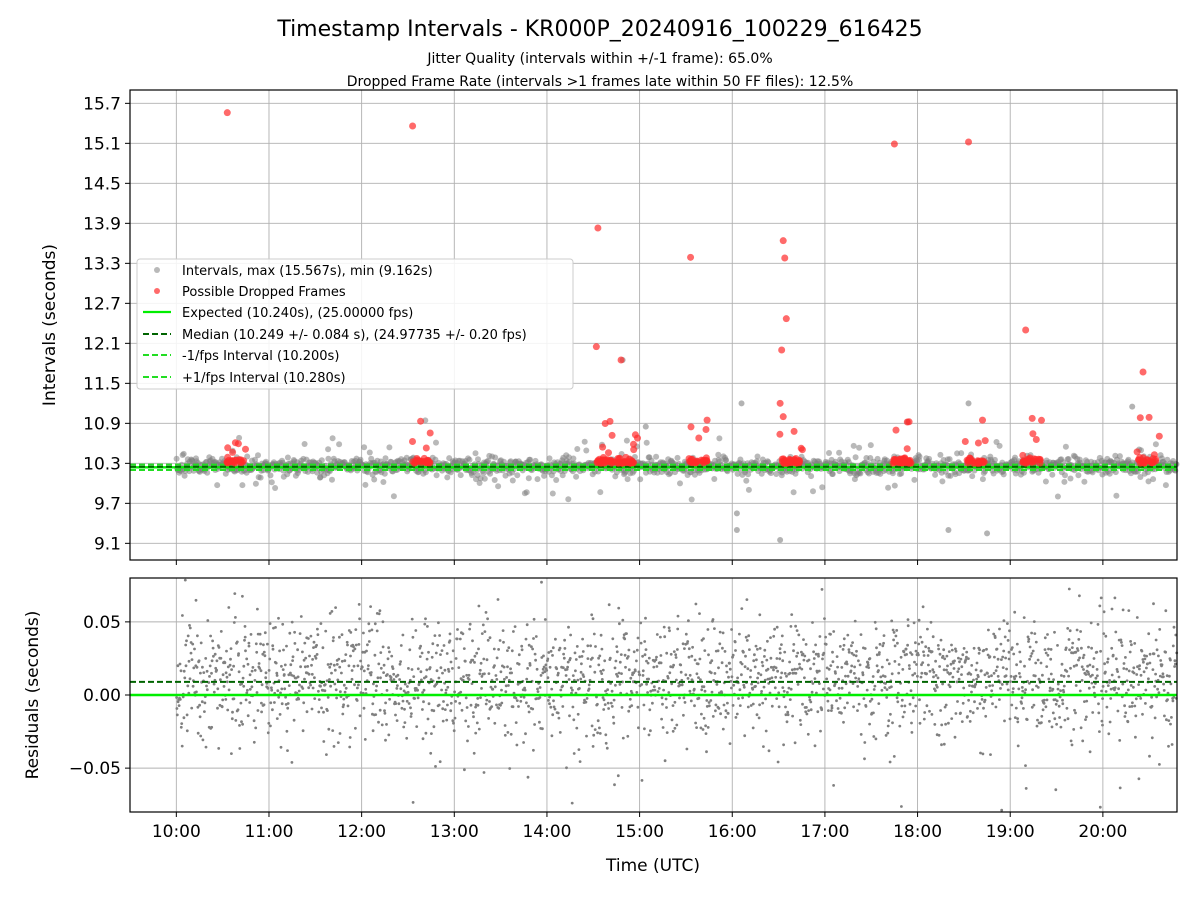  I want to click on interval-outlier-point, so click(968, 403).